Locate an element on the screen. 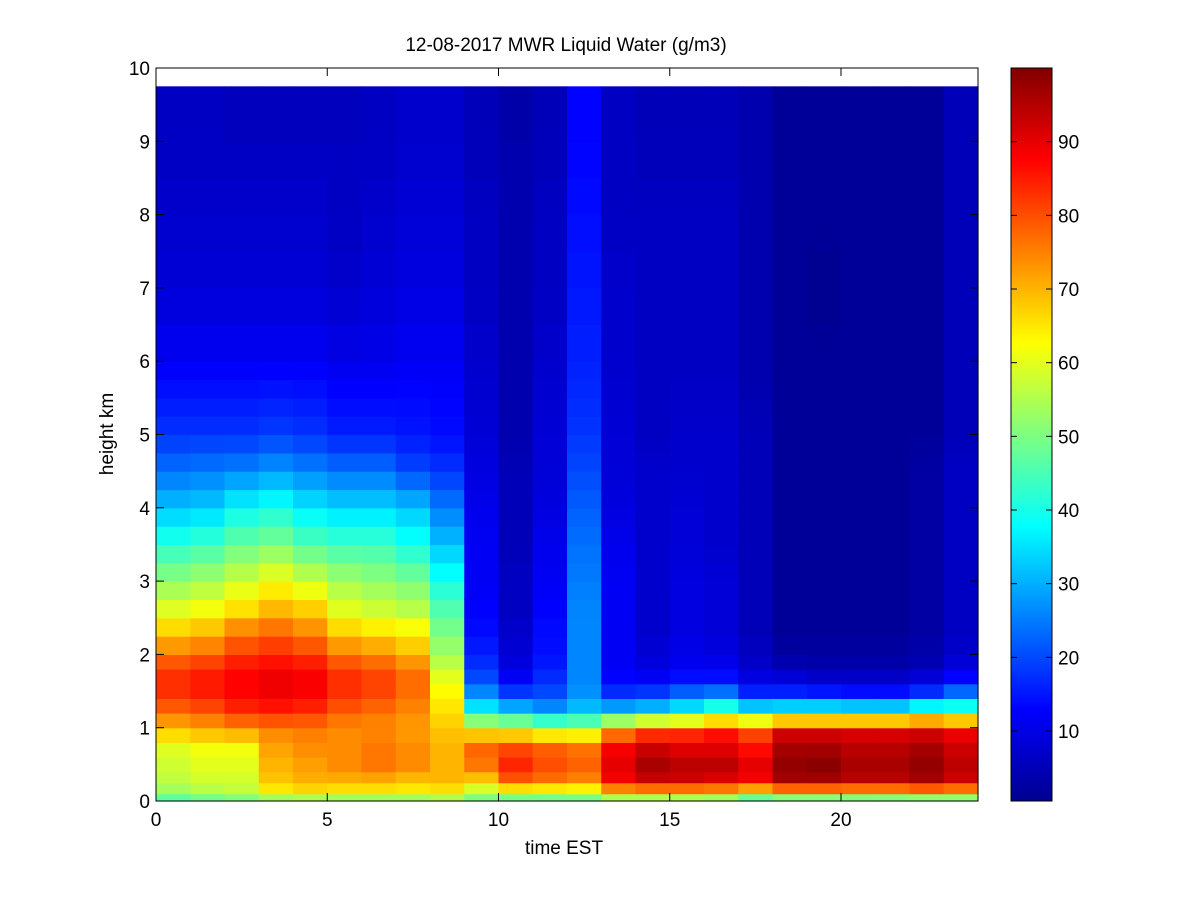  x-tick-label: 0 is located at coordinates (156, 820).